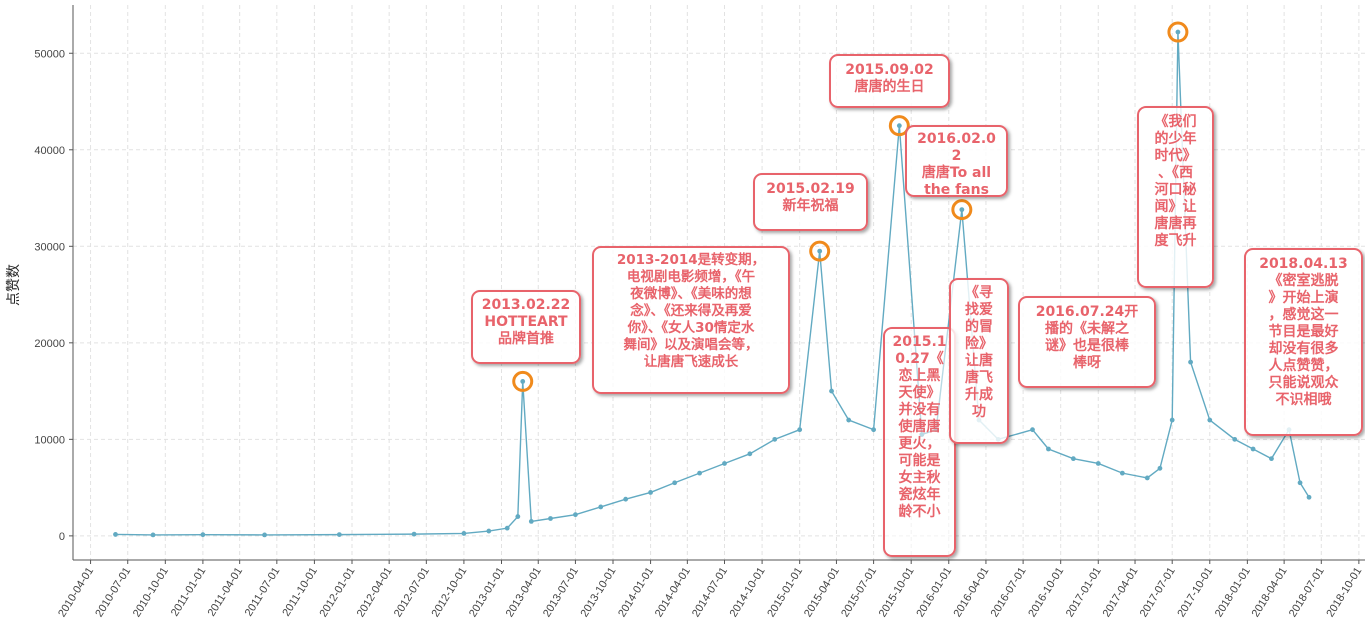 The height and width of the screenshot is (640, 1365). What do you see at coordinates (1344, 592) in the screenshot?
I see `x-tick-label: 2018-10-01` at bounding box center [1344, 592].